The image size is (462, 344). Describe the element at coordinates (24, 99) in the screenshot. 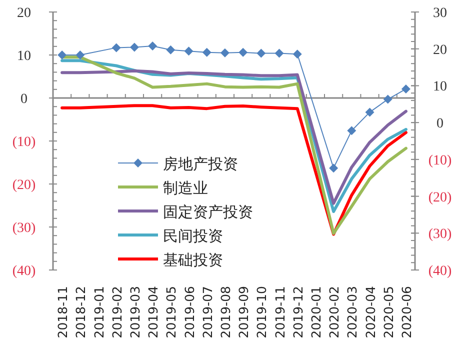

I see `y-tick-label: 0` at that location.